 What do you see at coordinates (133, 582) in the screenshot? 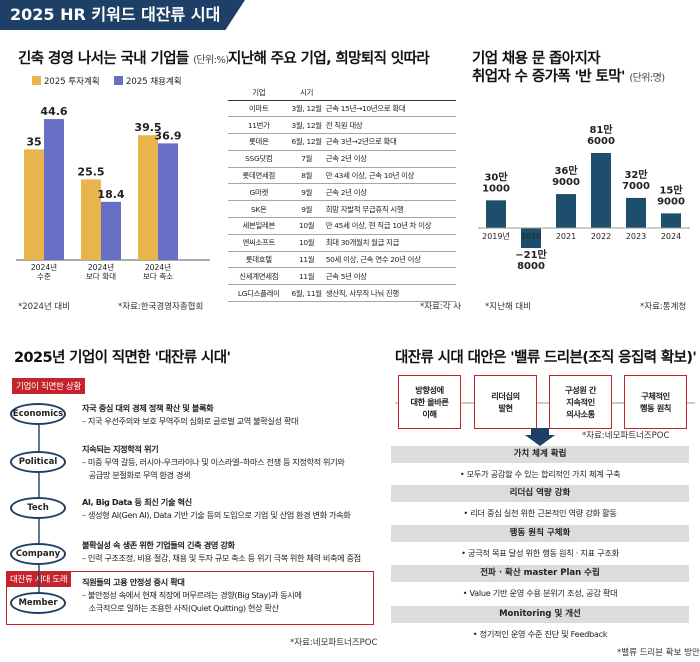
I see `member-head: 직원들의 고용 안정성 중시 확대` at bounding box center [133, 582].